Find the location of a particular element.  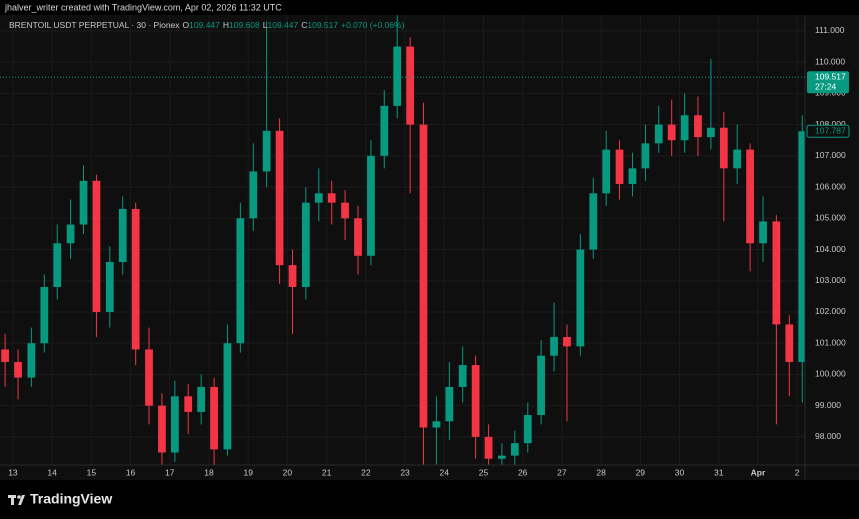

ohlc-value: 109.447 is located at coordinates (204, 25).